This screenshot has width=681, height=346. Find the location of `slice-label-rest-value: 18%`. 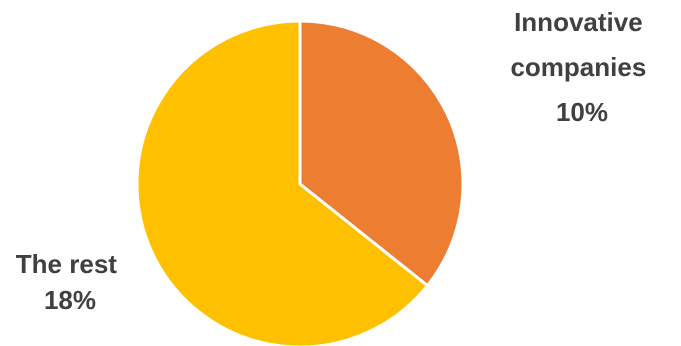

slice-label-rest-value: 18% is located at coordinates (70, 300).